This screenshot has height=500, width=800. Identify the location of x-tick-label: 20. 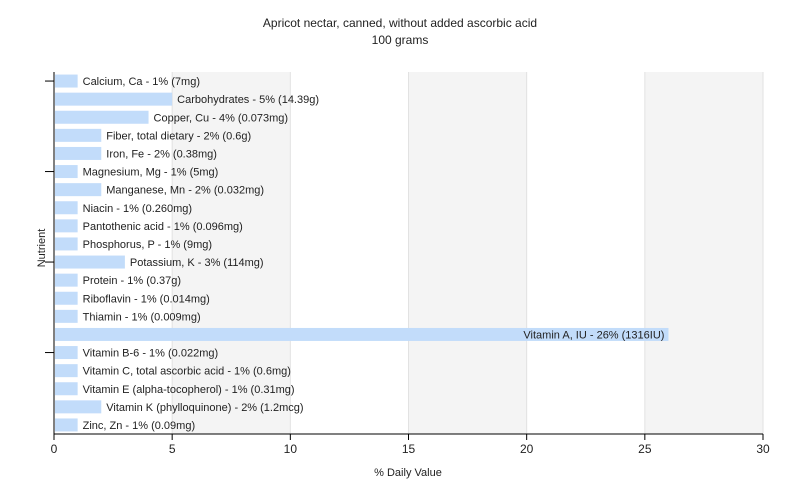
(527, 449).